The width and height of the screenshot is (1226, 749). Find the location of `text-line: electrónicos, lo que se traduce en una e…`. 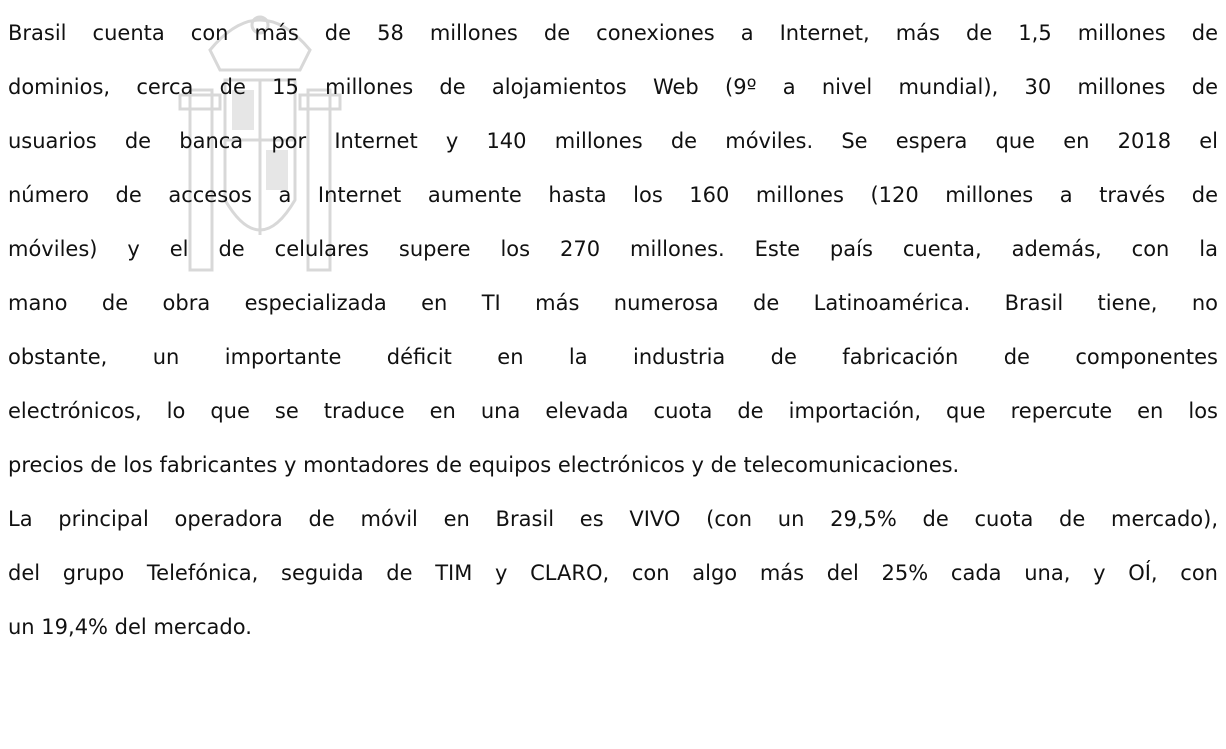

text-line: electrónicos, lo que se traduce en una e… is located at coordinates (613, 411).